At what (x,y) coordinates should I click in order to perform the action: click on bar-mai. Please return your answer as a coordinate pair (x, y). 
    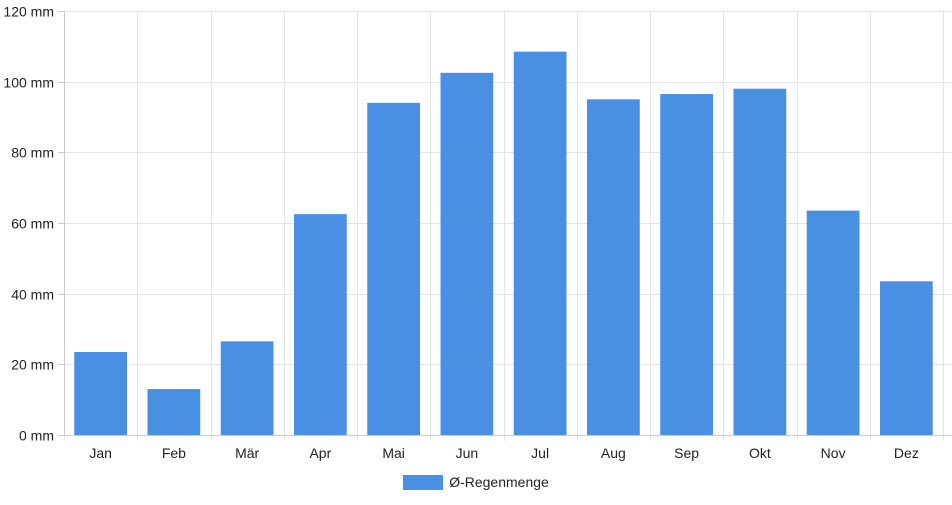
    Looking at the image, I should click on (393, 268).